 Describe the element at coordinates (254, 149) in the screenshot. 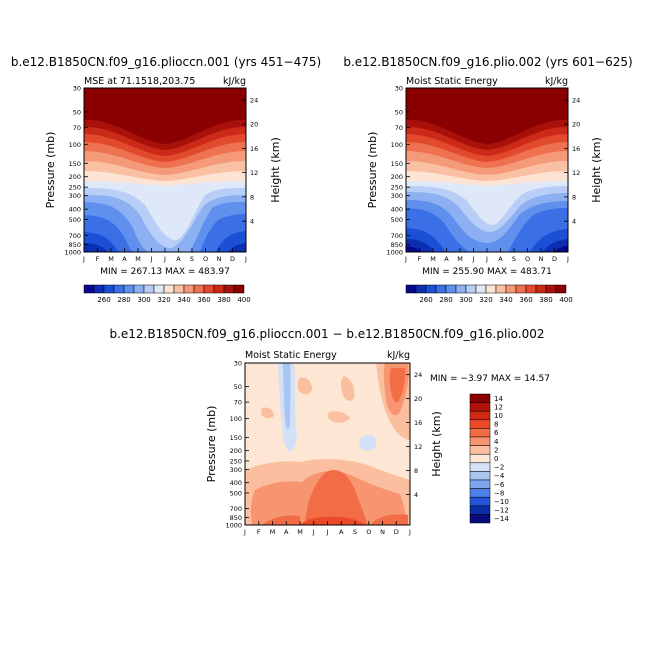

I see `height-tick-label: 16` at that location.